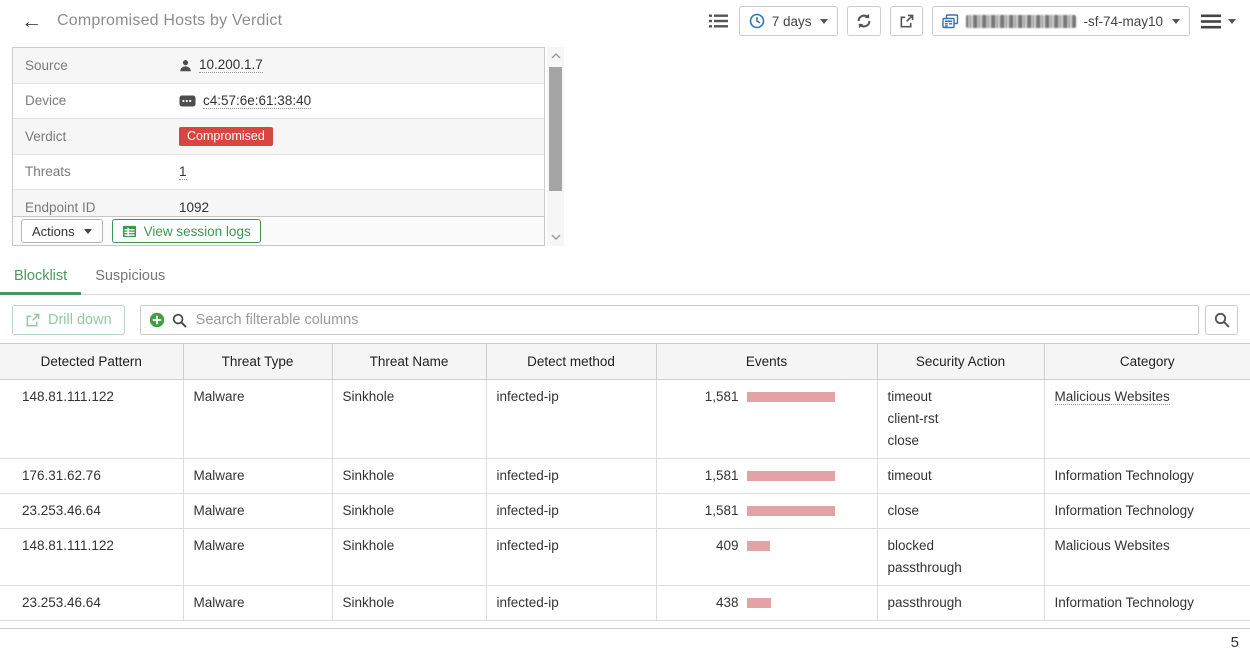 This screenshot has width=1250, height=656. Describe the element at coordinates (48, 172) in the screenshot. I see `detail-label: Threats` at that location.